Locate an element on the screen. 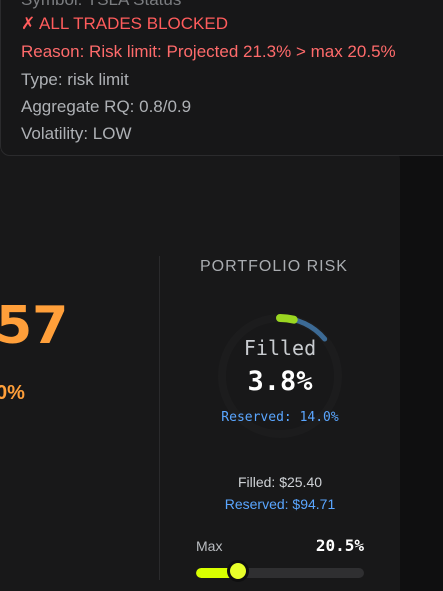 This screenshot has height=591, width=443. block-type: Type: risk limit is located at coordinates (75, 79).